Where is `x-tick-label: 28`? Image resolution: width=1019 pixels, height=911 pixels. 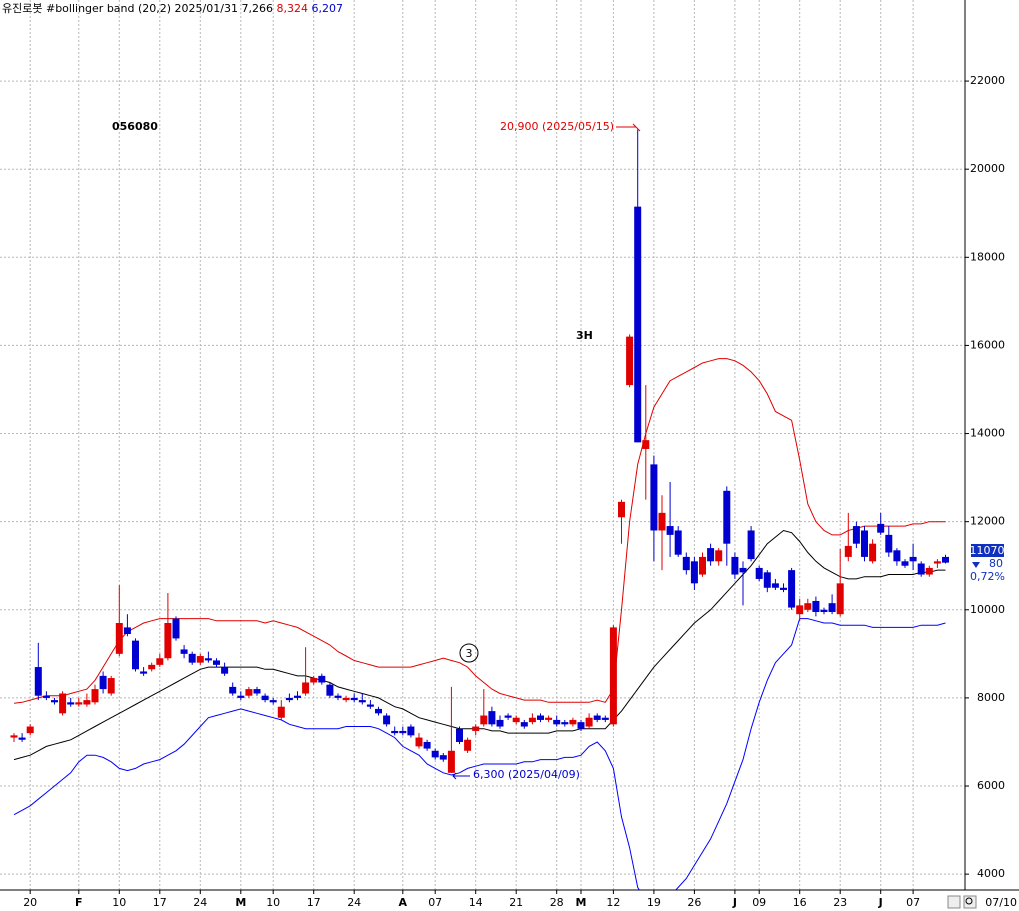 x-tick-label: 28 is located at coordinates (557, 902).